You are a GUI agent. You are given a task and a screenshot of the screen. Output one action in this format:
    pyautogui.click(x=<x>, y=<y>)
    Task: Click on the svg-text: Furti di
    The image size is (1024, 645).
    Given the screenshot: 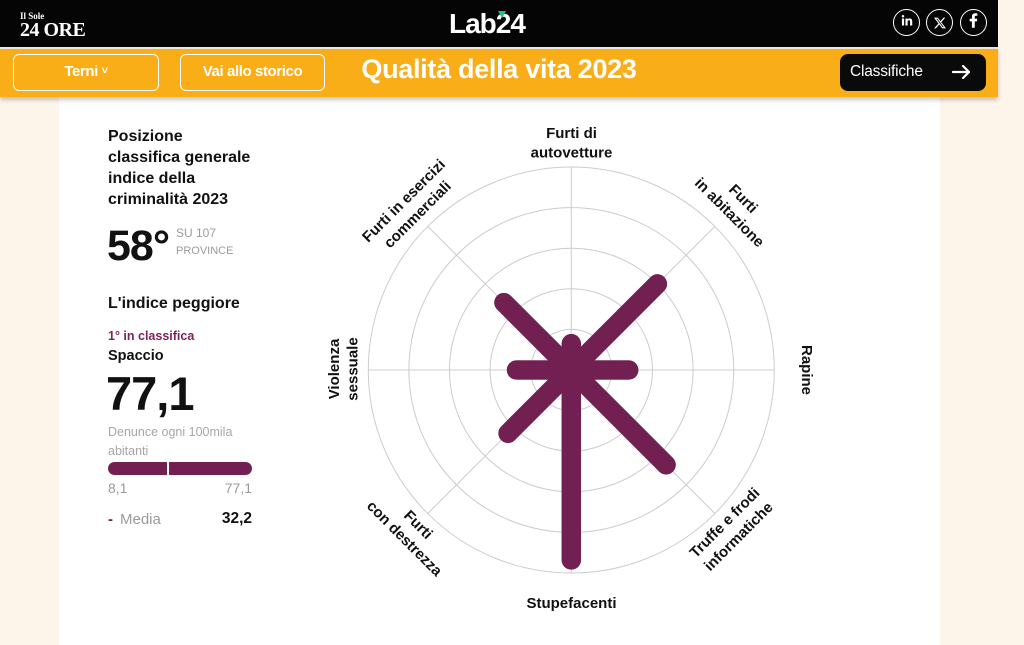 What is the action you would take?
    pyautogui.click(x=571, y=133)
    